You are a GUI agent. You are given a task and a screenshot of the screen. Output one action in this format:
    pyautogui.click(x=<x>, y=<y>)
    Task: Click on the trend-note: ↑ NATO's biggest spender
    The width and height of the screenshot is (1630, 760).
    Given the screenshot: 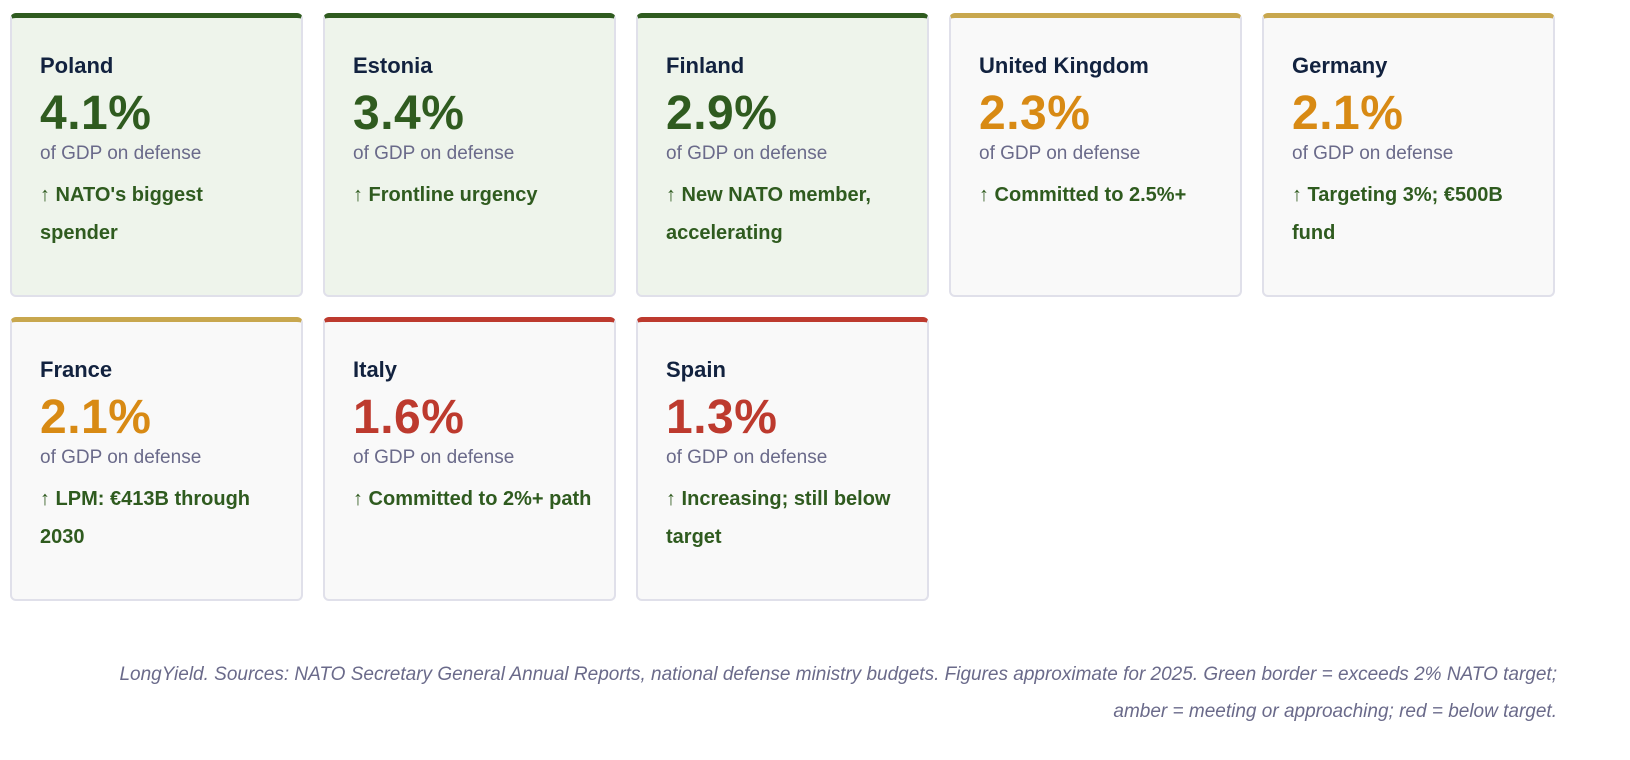 What is the action you would take?
    pyautogui.click(x=121, y=214)
    